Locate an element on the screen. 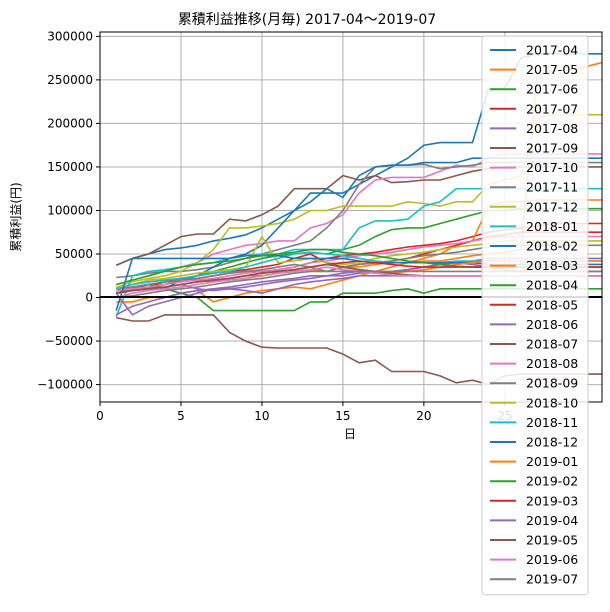 The width and height of the screenshot is (610, 612). x-tick-label-2: 10 is located at coordinates (261, 416).